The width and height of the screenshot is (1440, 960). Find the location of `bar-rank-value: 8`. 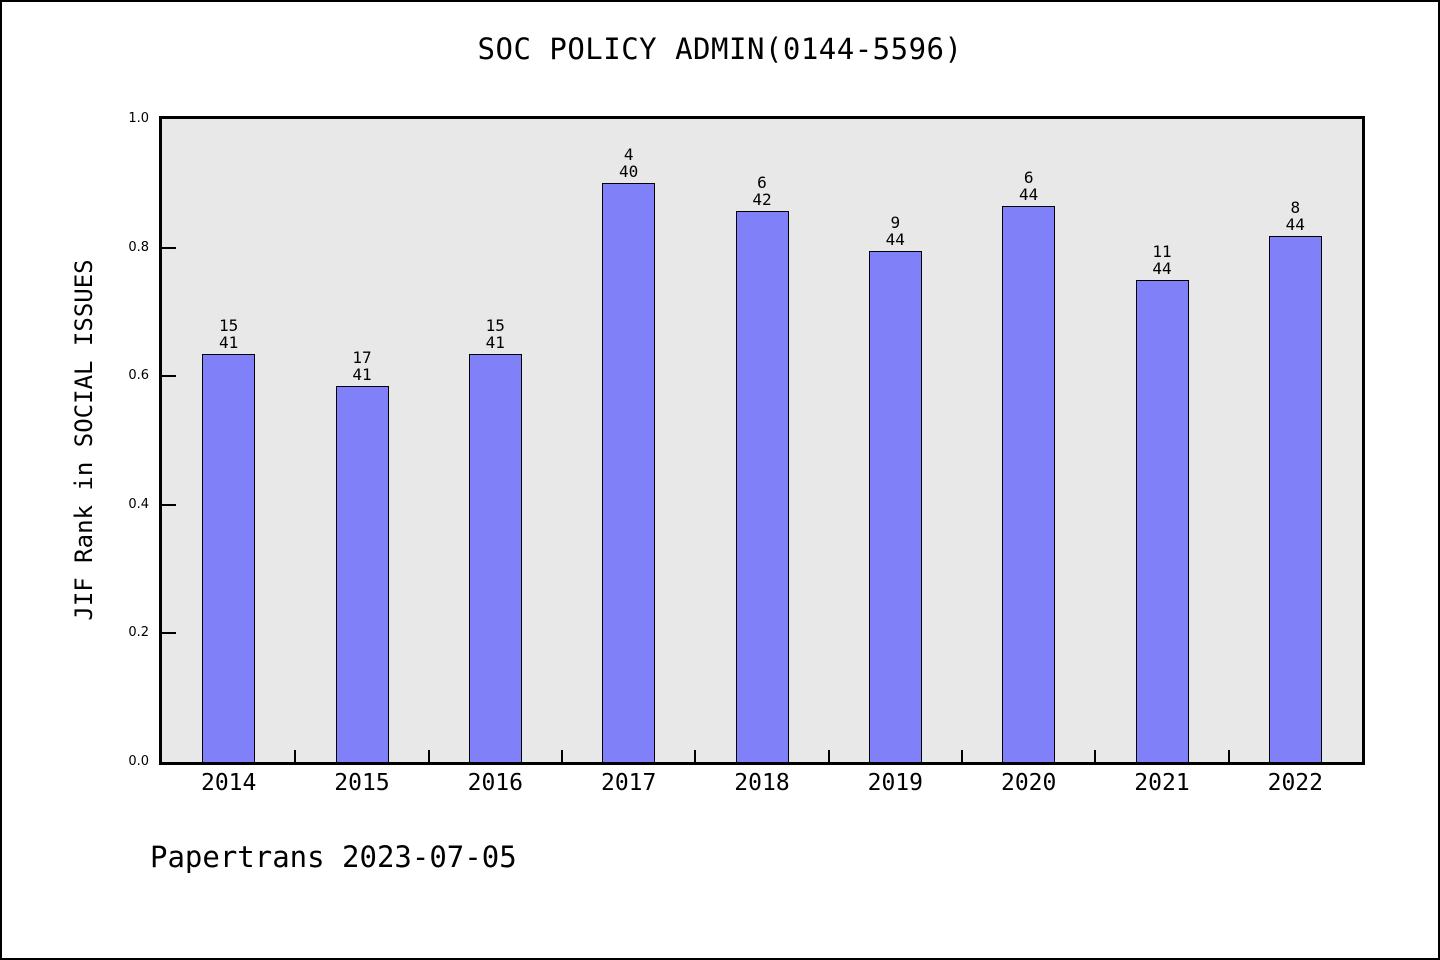

bar-rank-value: 8 is located at coordinates (1295, 207).